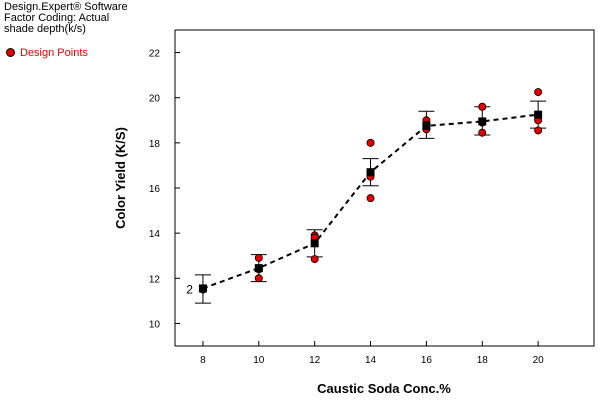  Describe the element at coordinates (155, 324) in the screenshot. I see `y-tick-label: 10` at that location.